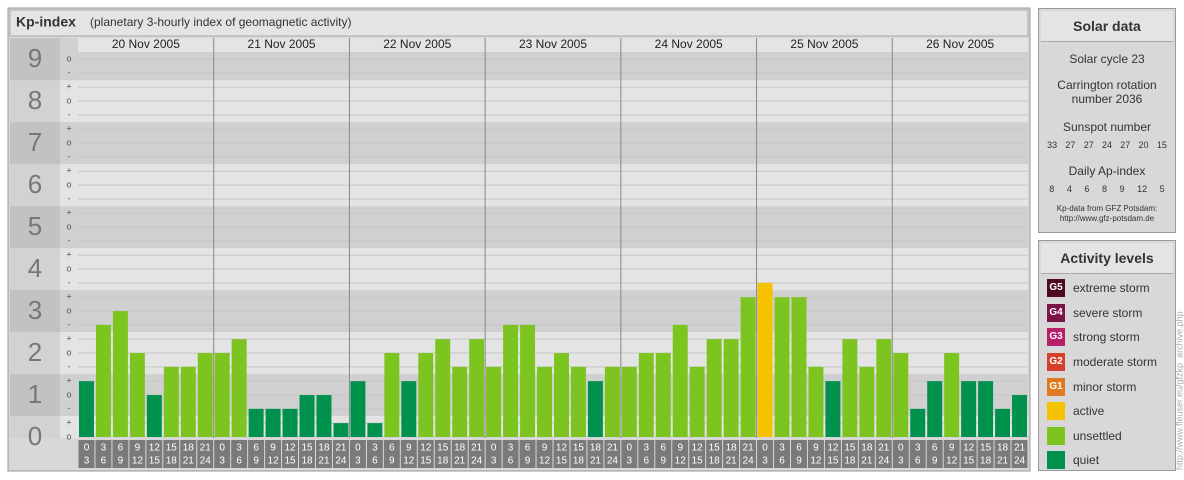  I want to click on sunspot-value: 20, so click(1143, 145).